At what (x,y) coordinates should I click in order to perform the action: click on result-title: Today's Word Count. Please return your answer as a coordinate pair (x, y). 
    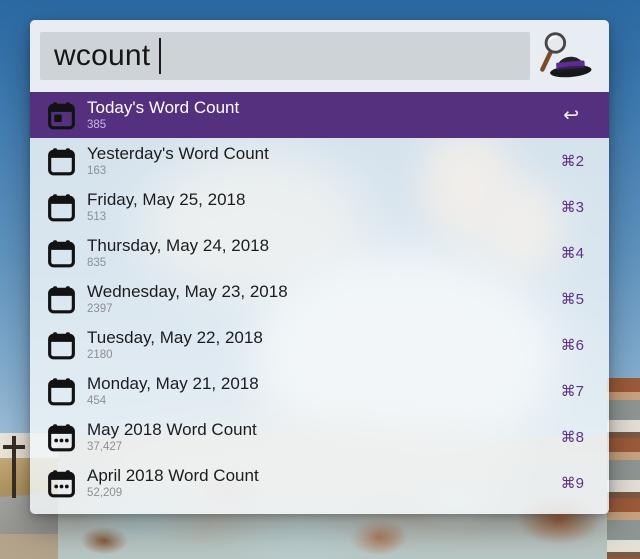
    Looking at the image, I should click on (163, 107).